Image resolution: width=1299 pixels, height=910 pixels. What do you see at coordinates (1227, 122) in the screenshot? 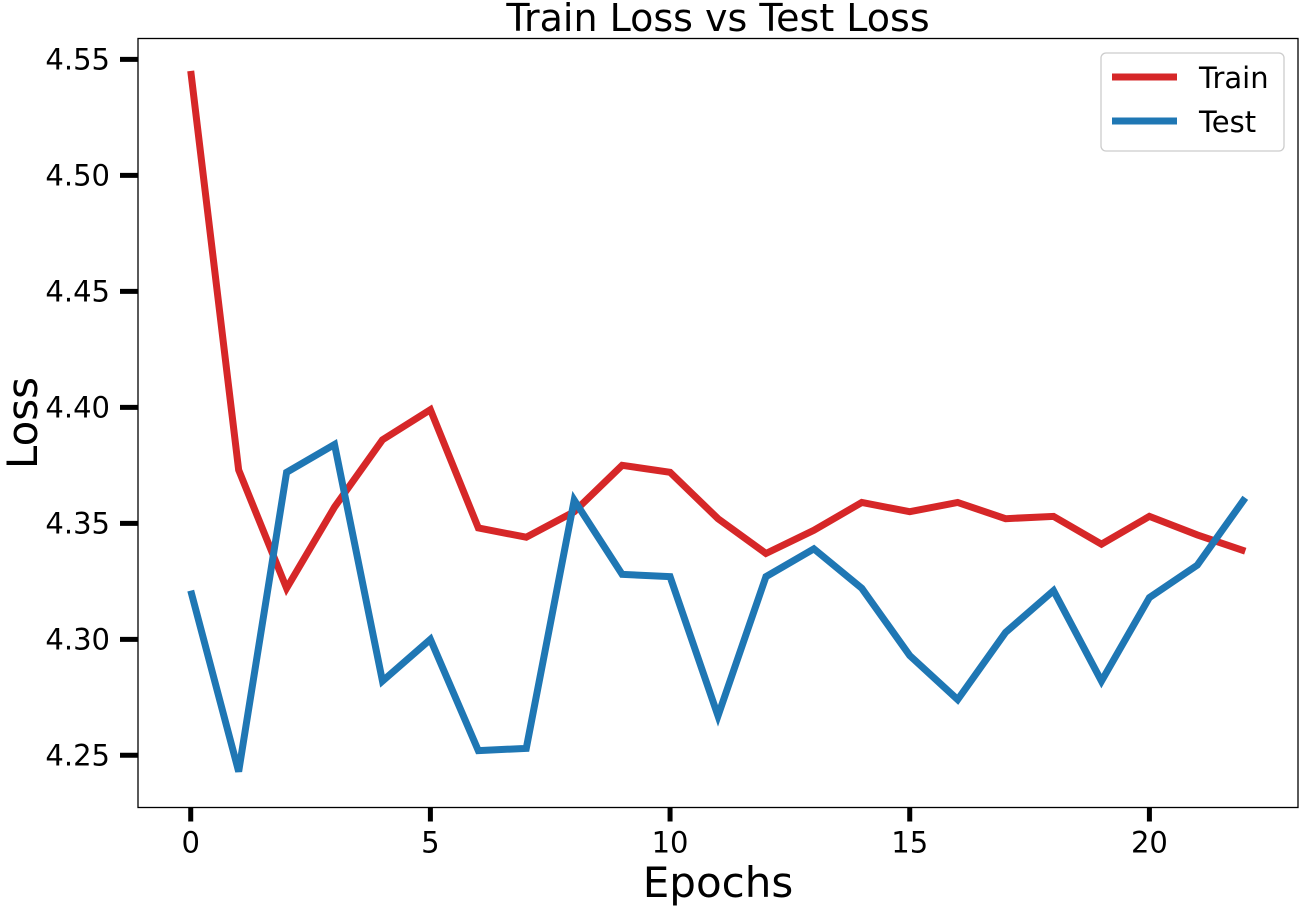
I see `legend-label-test: Test` at bounding box center [1227, 122].